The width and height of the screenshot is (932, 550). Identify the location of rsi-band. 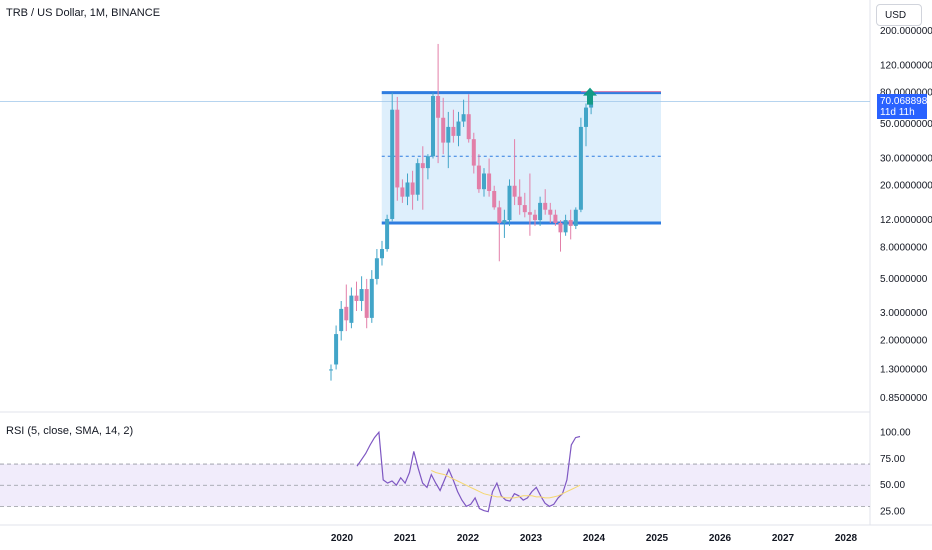
(435, 485).